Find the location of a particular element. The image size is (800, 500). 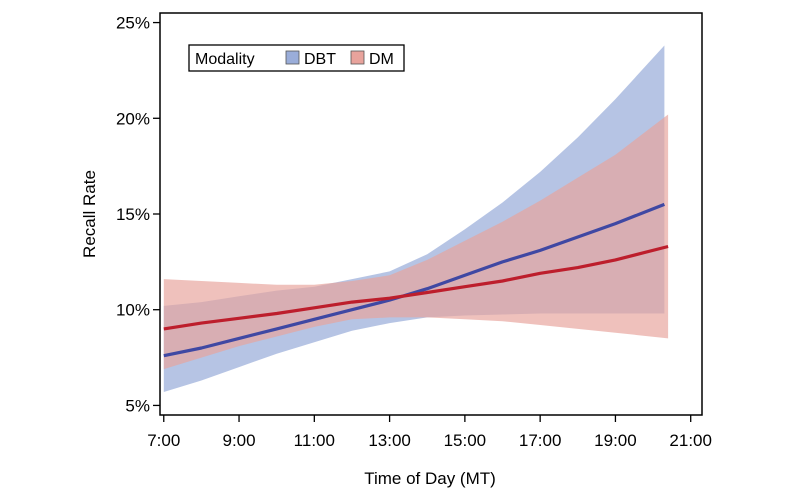

x-tick-label: 17:00 is located at coordinates (540, 440).